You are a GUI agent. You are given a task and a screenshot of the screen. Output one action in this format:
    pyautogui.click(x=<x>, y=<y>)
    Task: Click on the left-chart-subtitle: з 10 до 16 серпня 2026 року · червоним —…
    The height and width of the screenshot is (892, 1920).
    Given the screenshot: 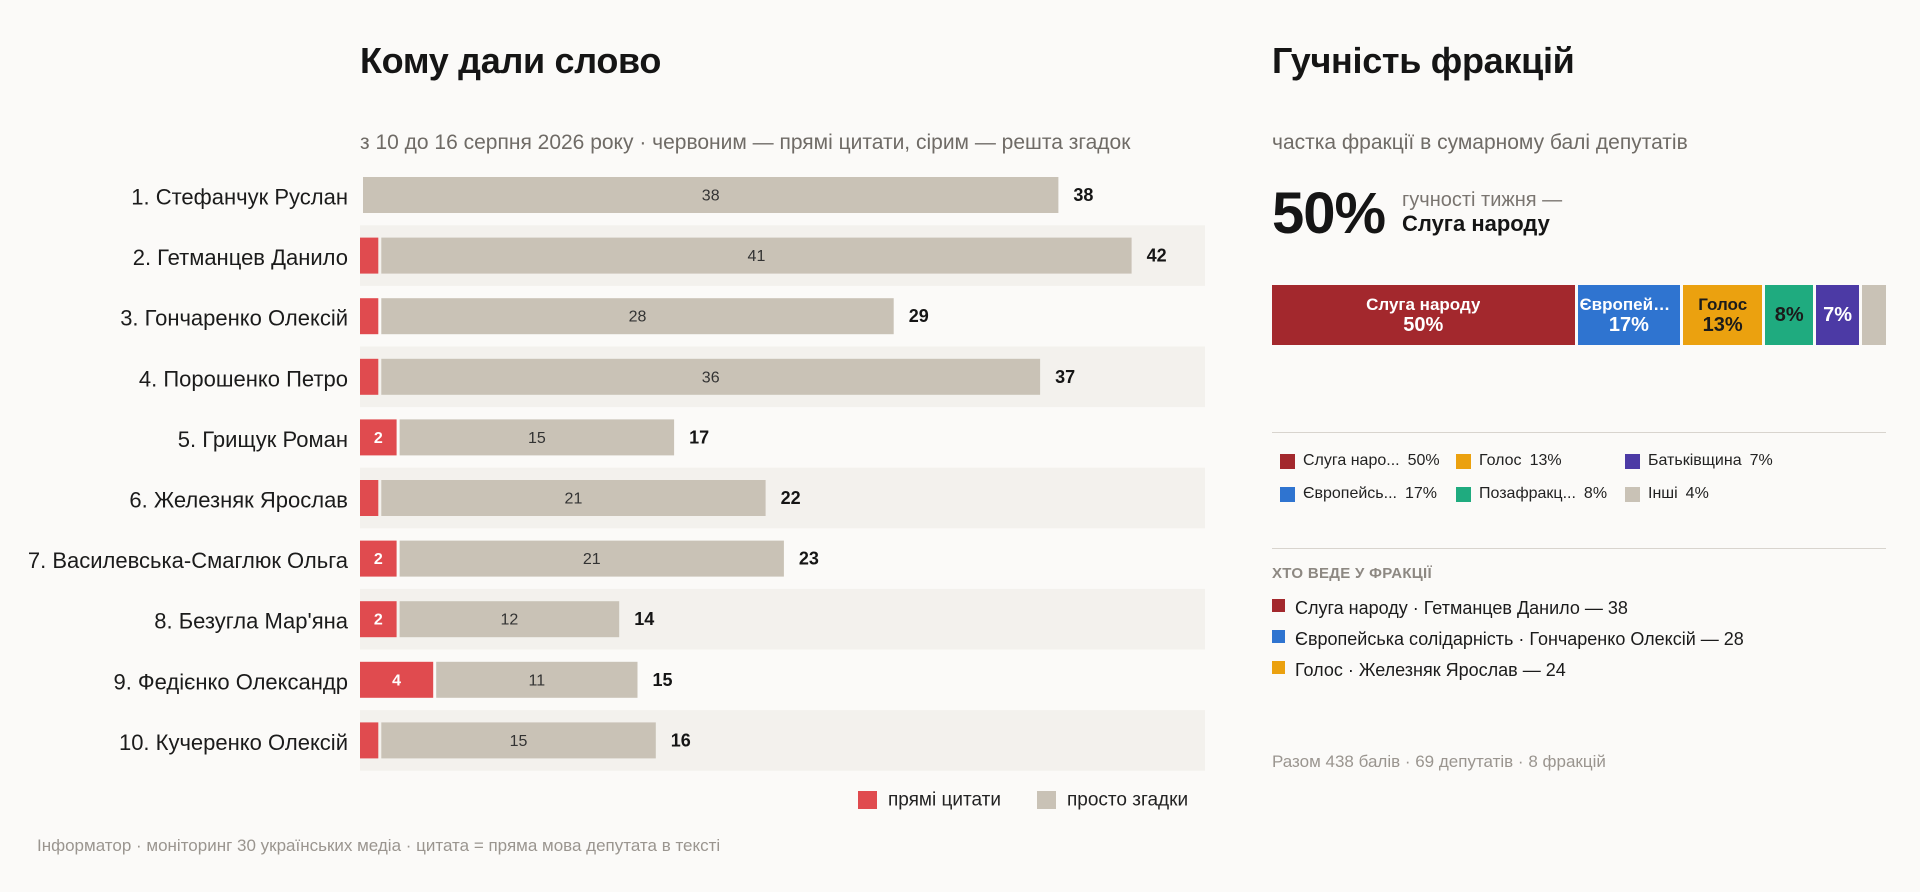 What is the action you would take?
    pyautogui.click(x=745, y=142)
    